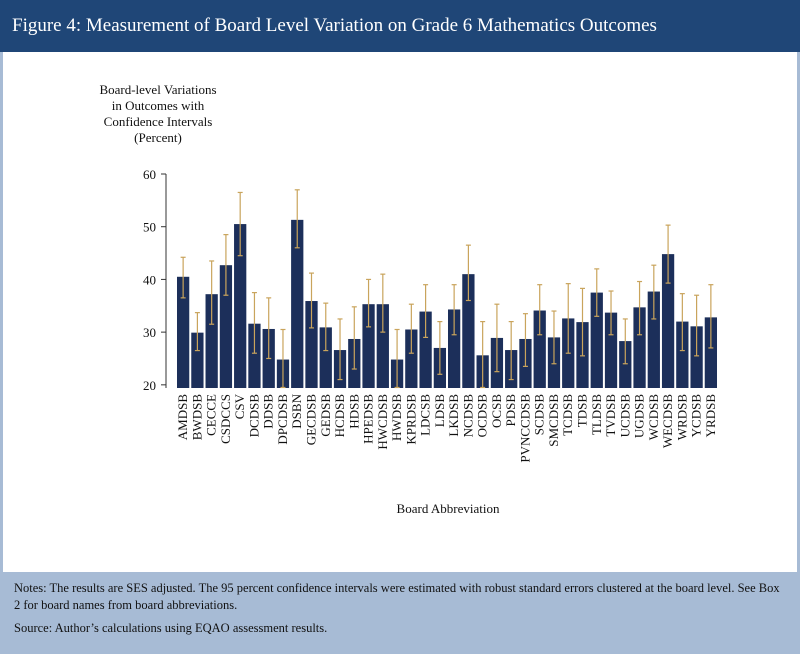  I want to click on x-tick-label: WECDSB, so click(667, 421).